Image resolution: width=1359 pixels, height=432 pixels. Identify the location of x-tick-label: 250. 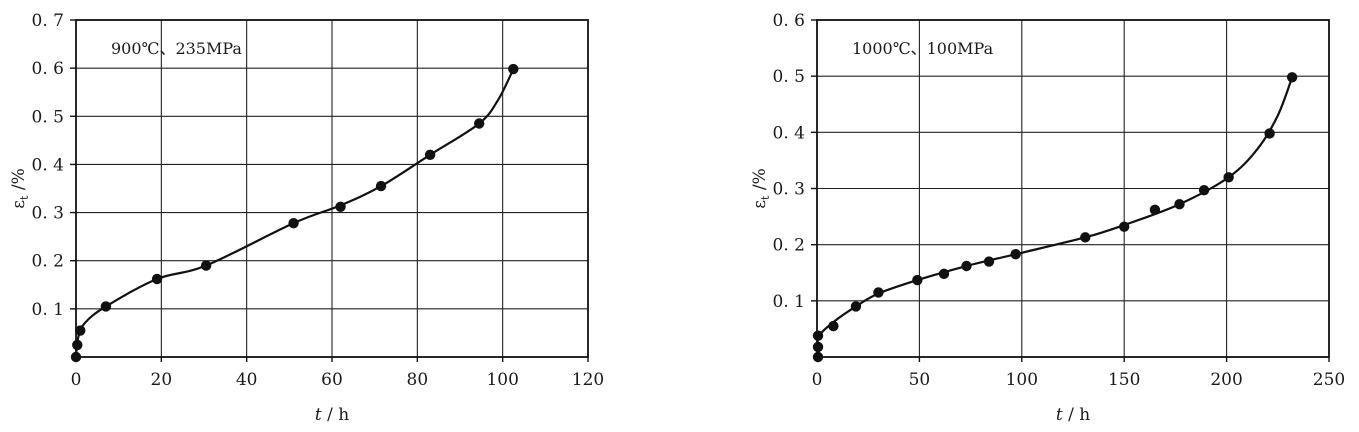
(1329, 380).